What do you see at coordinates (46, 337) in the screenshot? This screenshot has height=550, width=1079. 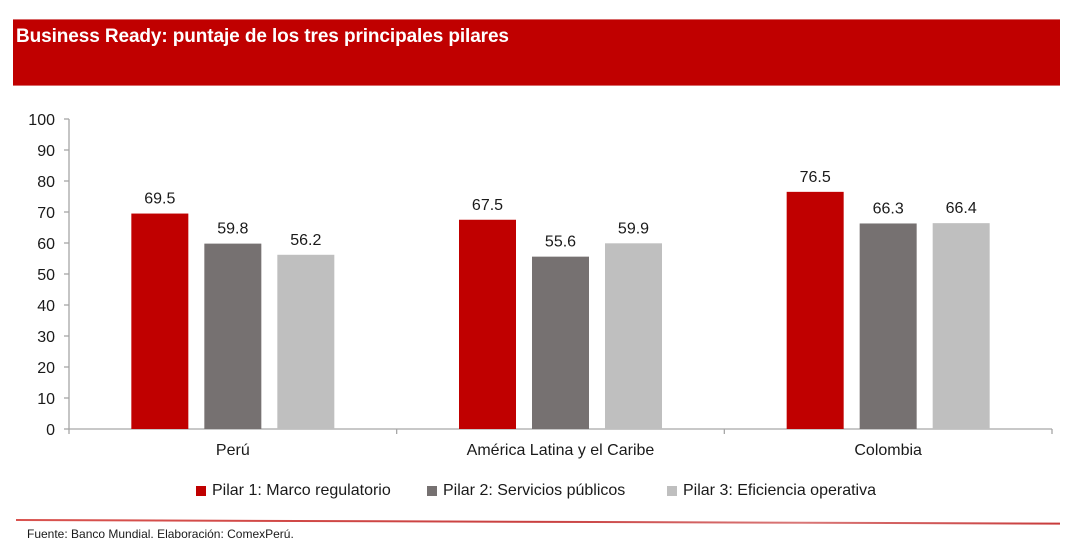 I see `y-tick-label: 30` at bounding box center [46, 337].